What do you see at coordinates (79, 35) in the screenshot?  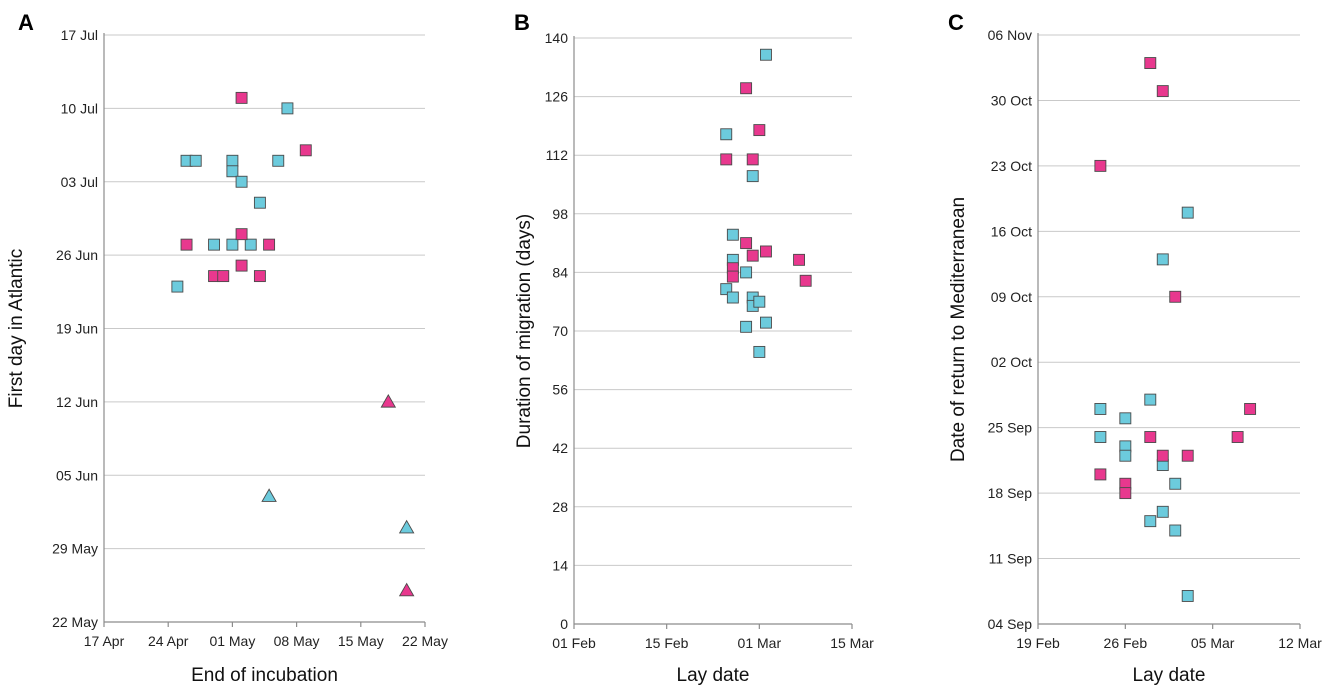 I see `y-tick-label: 17 Jul` at bounding box center [79, 35].